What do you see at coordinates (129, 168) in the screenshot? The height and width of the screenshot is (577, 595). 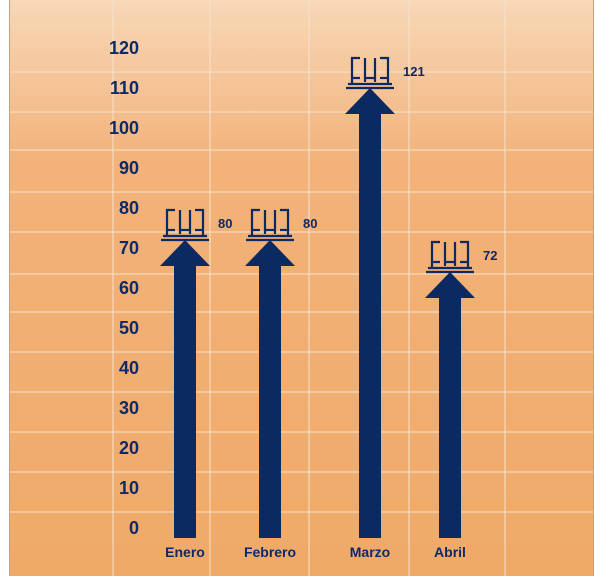 I see `y-tick-label: 90` at bounding box center [129, 168].